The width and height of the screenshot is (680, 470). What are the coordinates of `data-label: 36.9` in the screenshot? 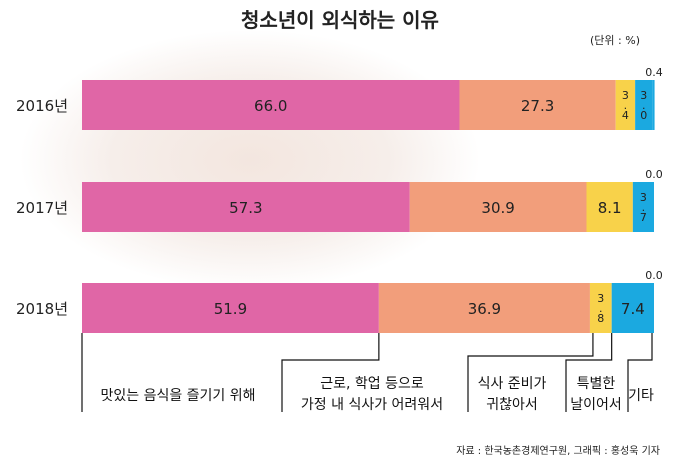 It's located at (484, 309).